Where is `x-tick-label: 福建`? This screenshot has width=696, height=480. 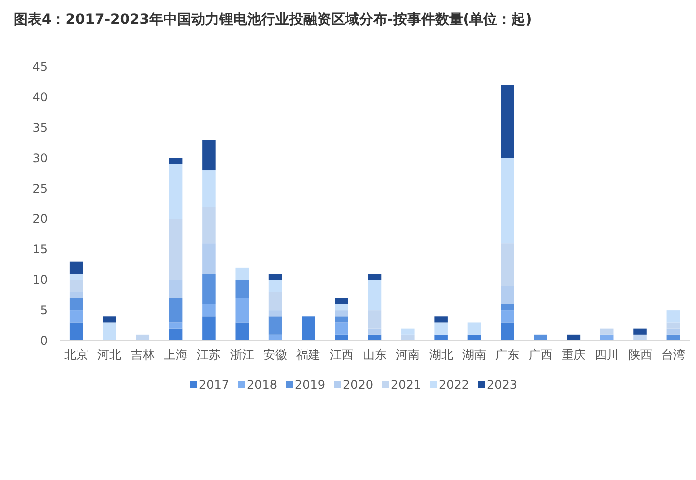
x-tick-label: 福建 is located at coordinates (308, 355).